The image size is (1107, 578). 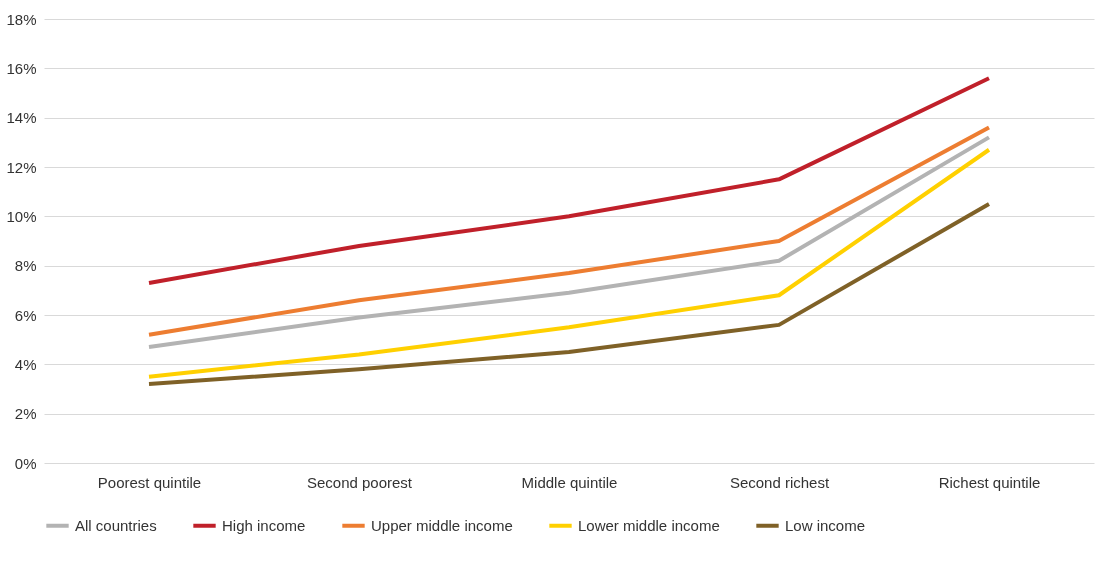 What do you see at coordinates (25, 315) in the screenshot?
I see `y-tick-label: 6%` at bounding box center [25, 315].